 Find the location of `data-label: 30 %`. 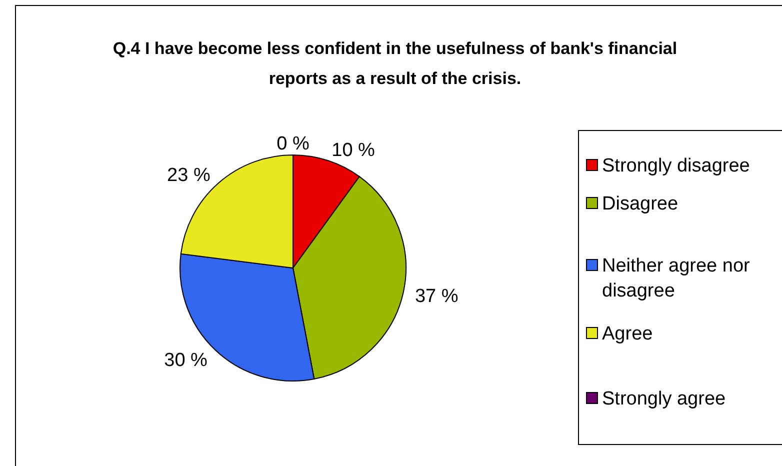

data-label: 30 % is located at coordinates (186, 360).